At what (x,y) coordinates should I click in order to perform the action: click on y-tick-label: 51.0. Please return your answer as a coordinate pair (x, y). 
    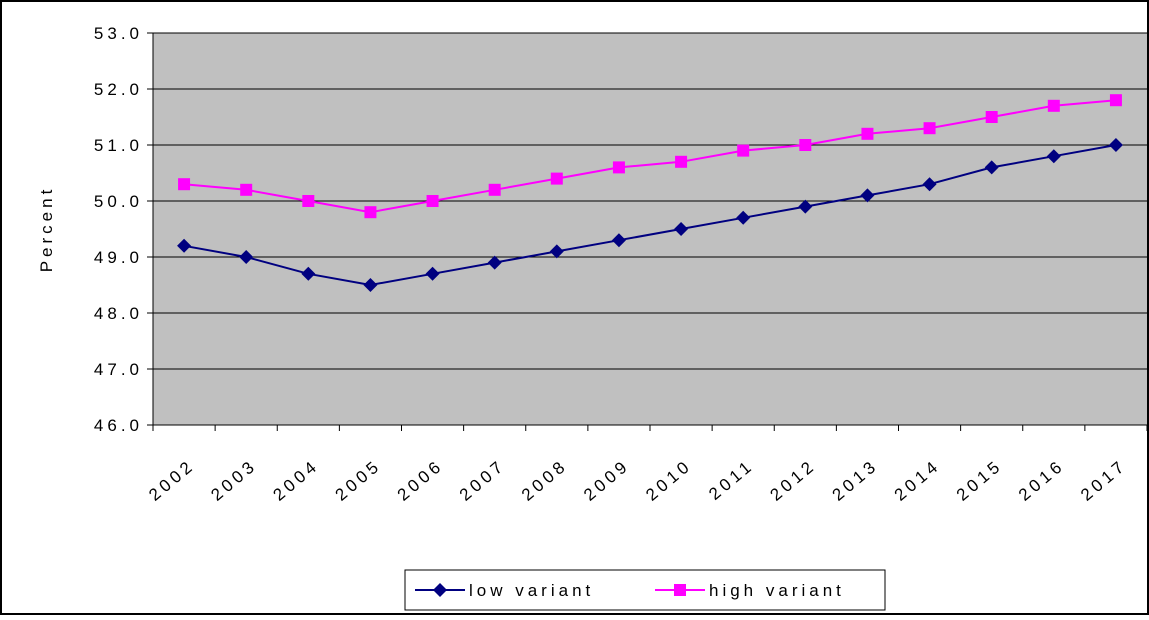
    Looking at the image, I should click on (118, 145).